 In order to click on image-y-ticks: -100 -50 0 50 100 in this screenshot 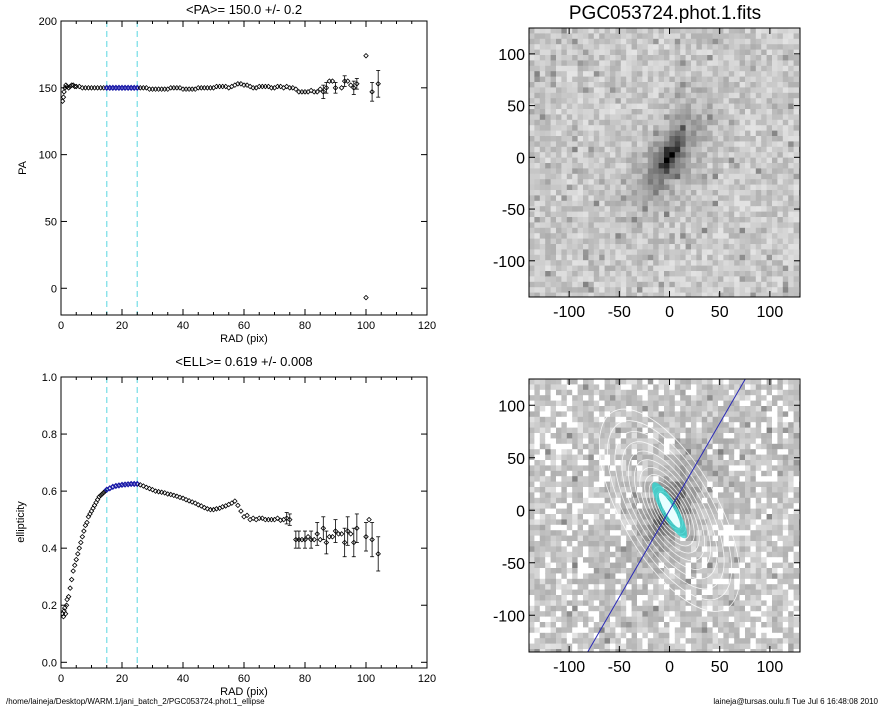, I will do `click(646, 159)`.